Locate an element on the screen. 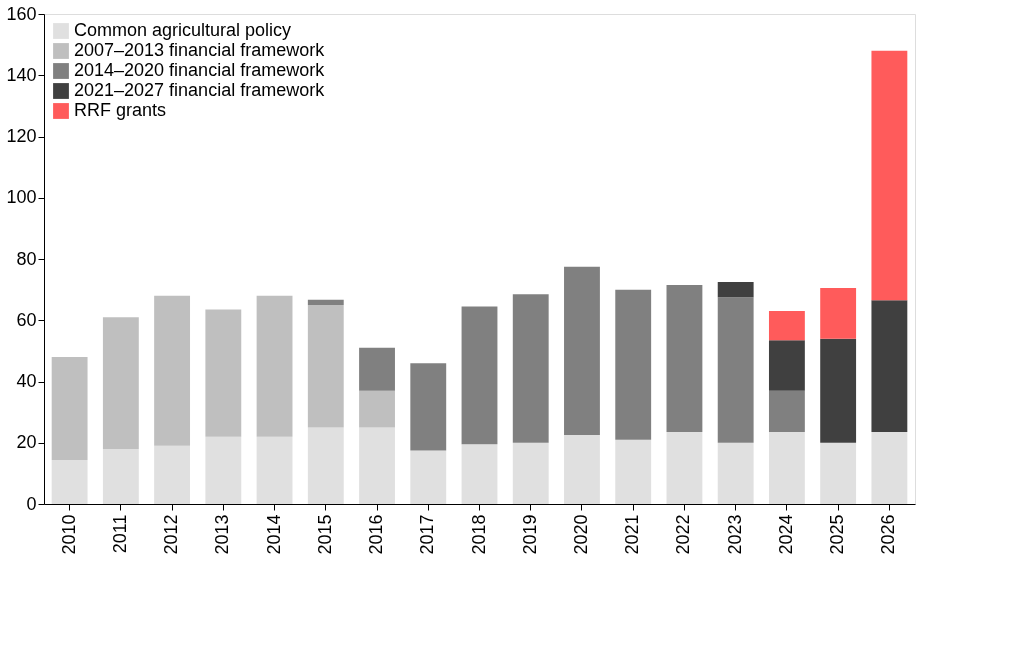 This screenshot has height=645, width=1012. y-tick-label: 100 is located at coordinates (21, 197).